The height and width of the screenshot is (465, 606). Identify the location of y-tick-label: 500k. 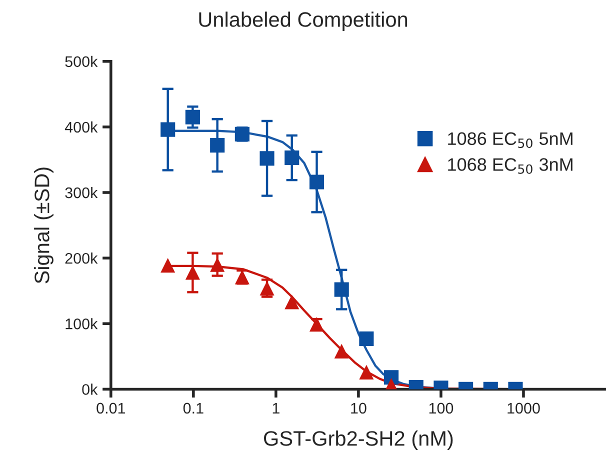
(81, 62).